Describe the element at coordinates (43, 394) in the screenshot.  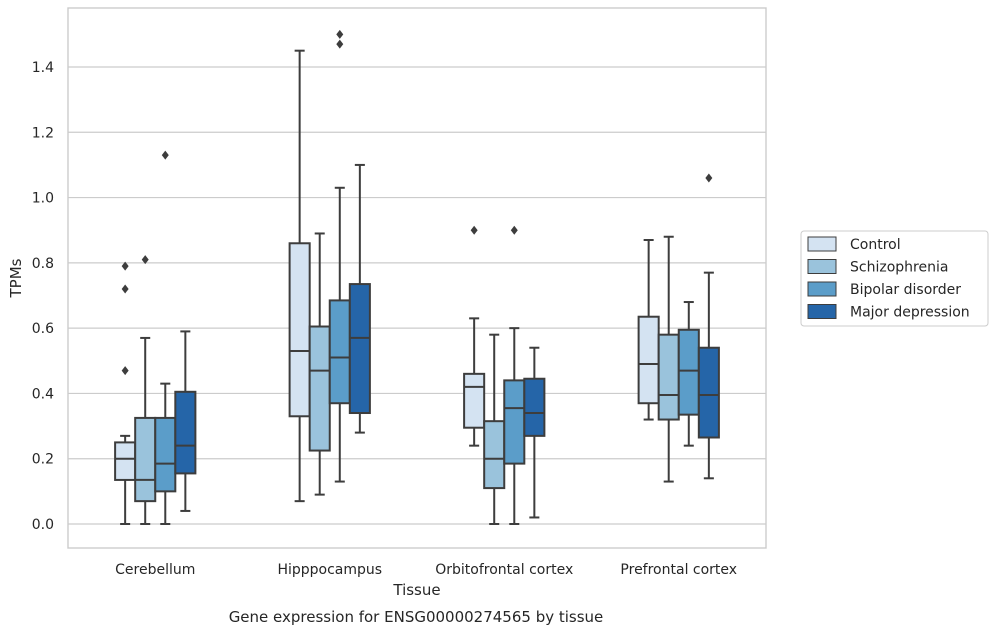
I see `y-tick-label: 0.4` at that location.